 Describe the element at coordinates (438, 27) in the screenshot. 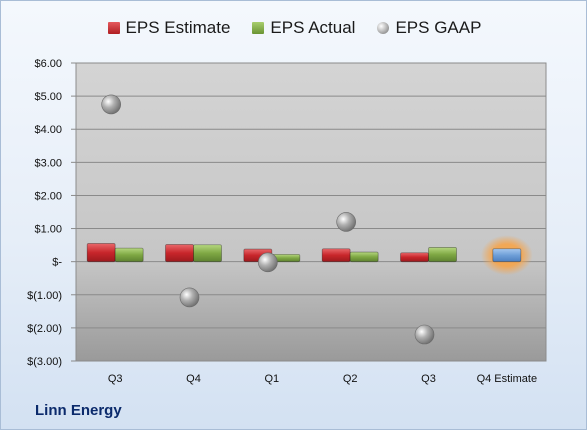

I see `legend-label-eps-gaap: EPS GAAP` at that location.